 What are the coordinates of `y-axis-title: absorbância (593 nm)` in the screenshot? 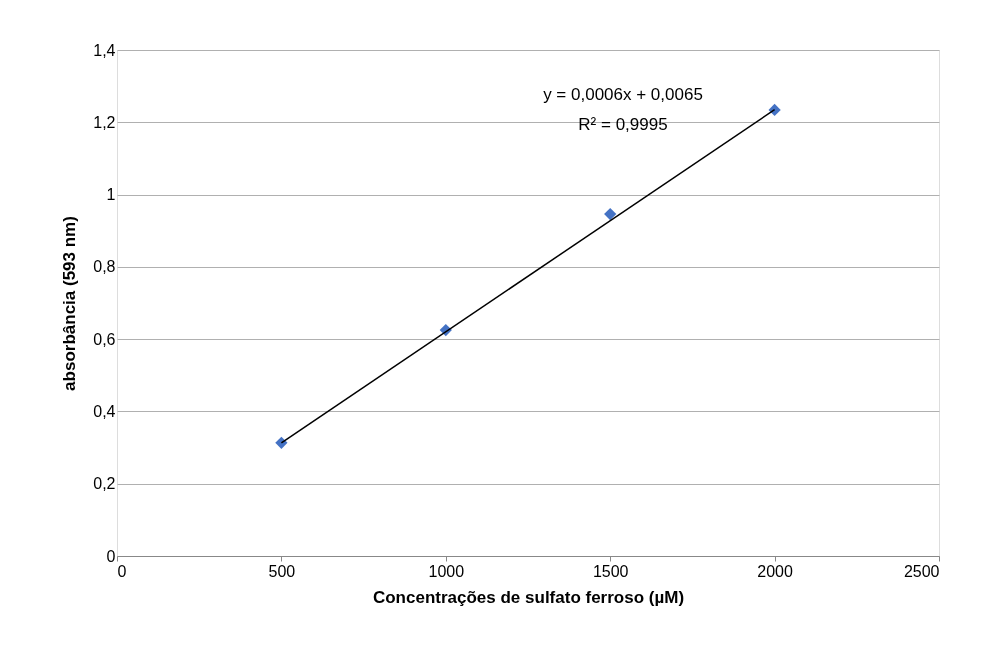 It's located at (70, 303).